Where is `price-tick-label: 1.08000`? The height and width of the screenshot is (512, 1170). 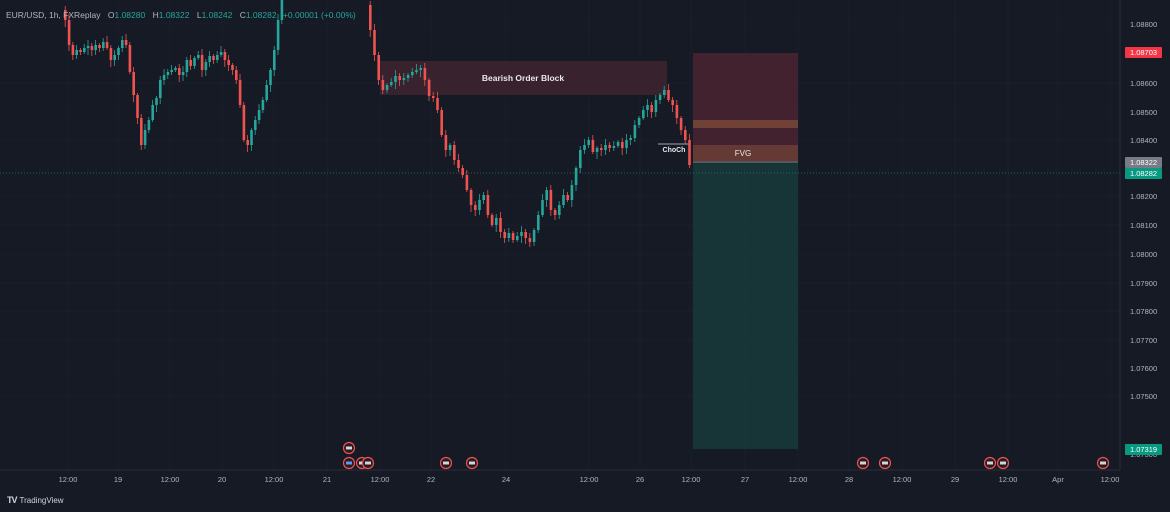 price-tick-label: 1.08000 is located at coordinates (1143, 254).